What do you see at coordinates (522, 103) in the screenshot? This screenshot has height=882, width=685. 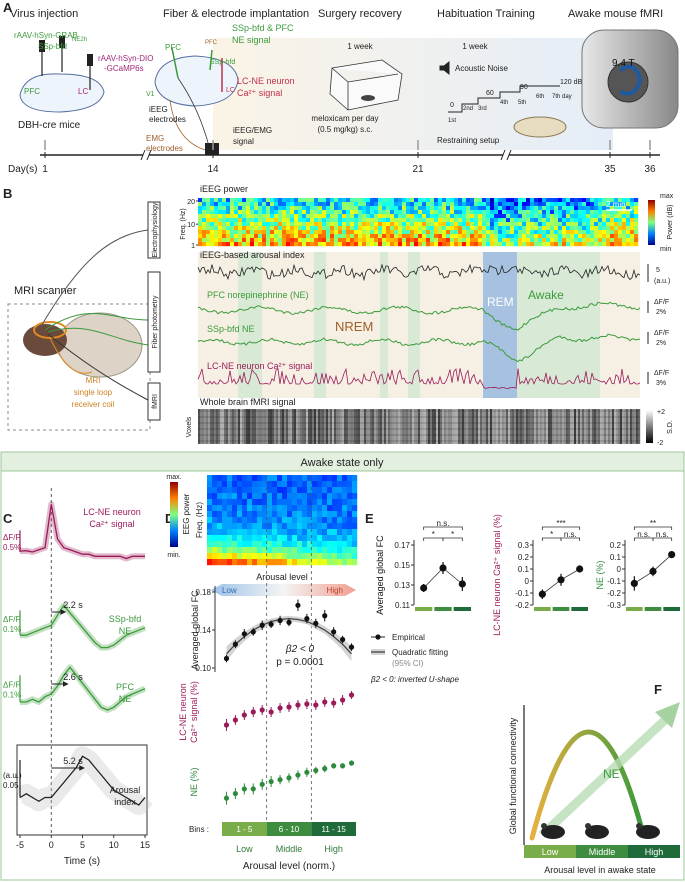 I see `label: 5th` at bounding box center [522, 103].